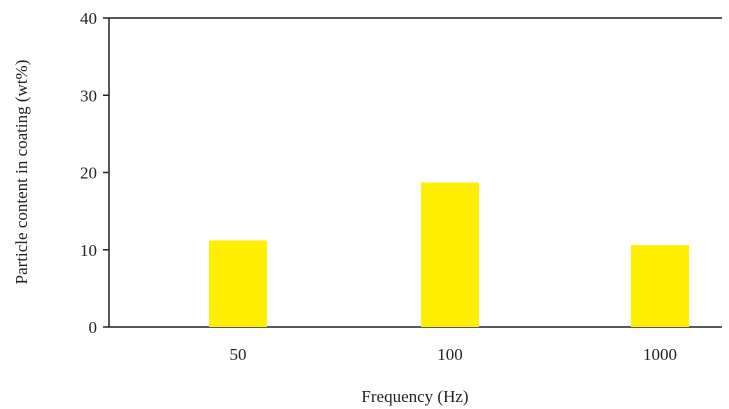 The width and height of the screenshot is (729, 409). What do you see at coordinates (88, 95) in the screenshot?
I see `y-tick-label-3: 30` at bounding box center [88, 95].